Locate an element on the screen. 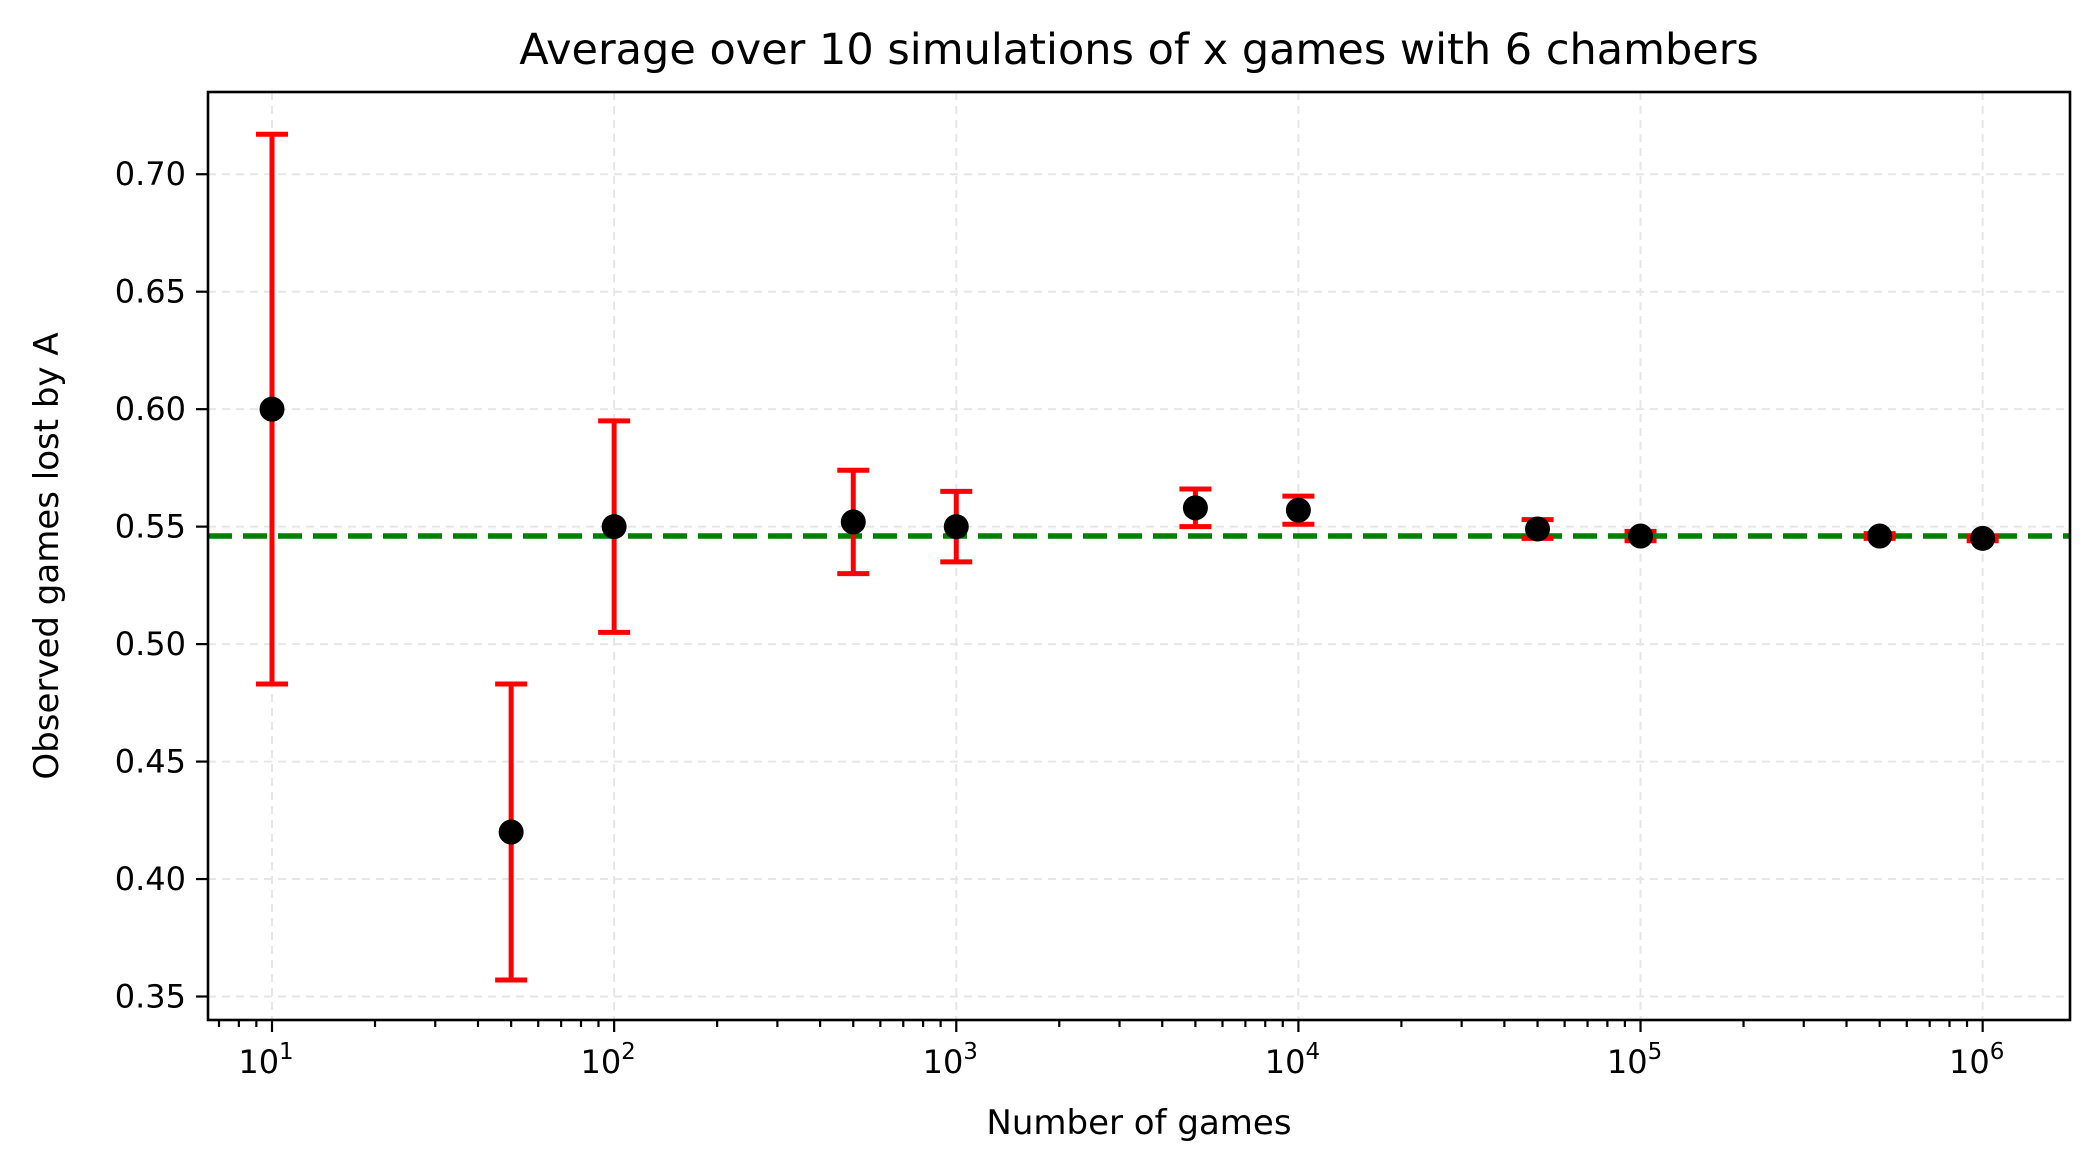 The height and width of the screenshot is (1173, 2098). x-tick-exponent: 5 is located at coordinates (1655, 1052).